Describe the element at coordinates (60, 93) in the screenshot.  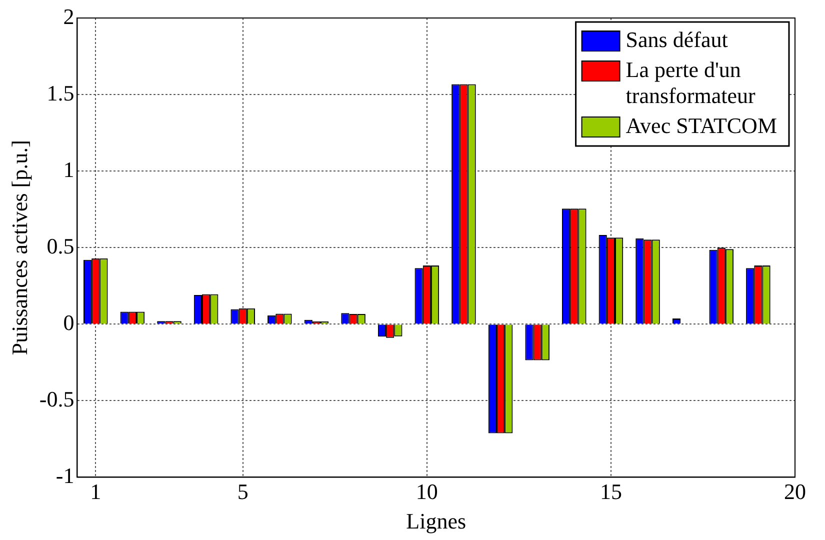
I see `y-tick-label: 1.5` at that location.